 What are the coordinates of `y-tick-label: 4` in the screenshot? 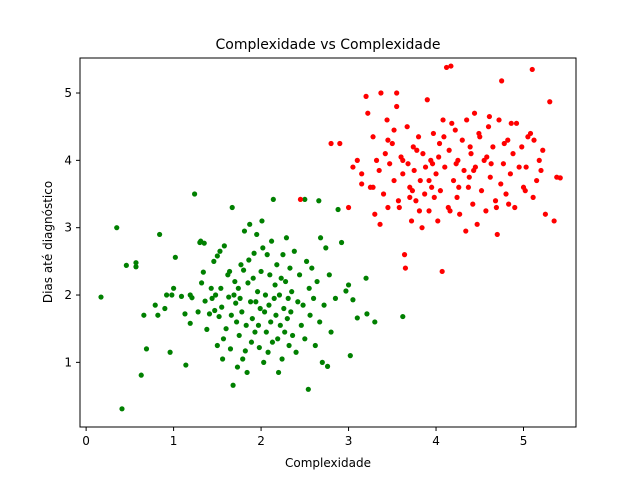 It's located at (68, 160).